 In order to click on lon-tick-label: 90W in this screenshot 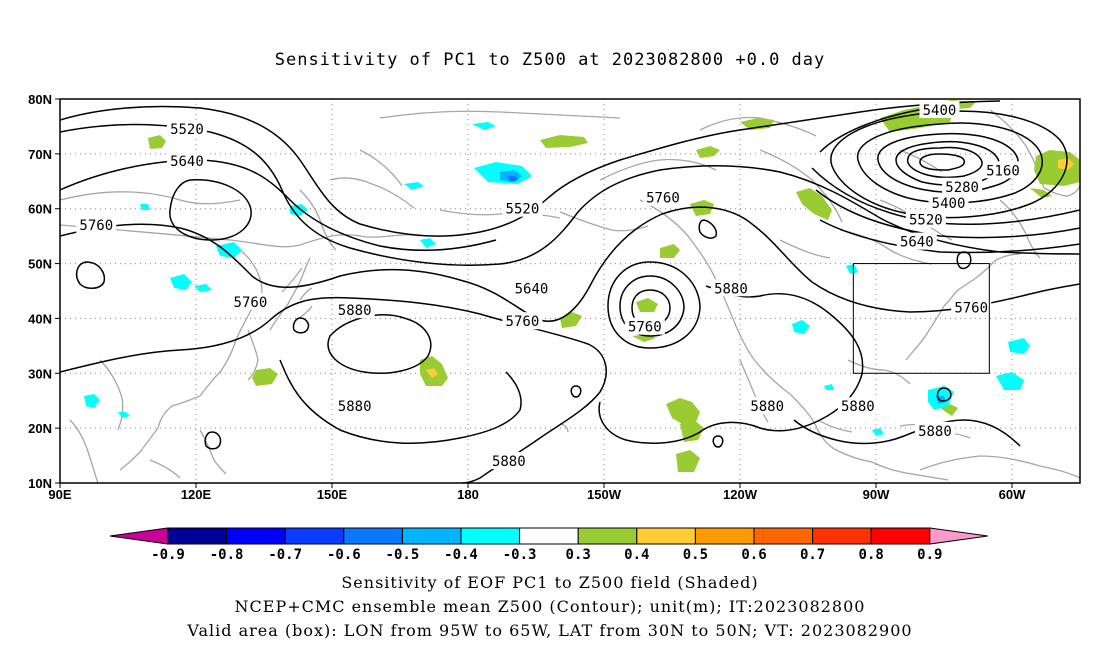, I will do `click(876, 494)`.